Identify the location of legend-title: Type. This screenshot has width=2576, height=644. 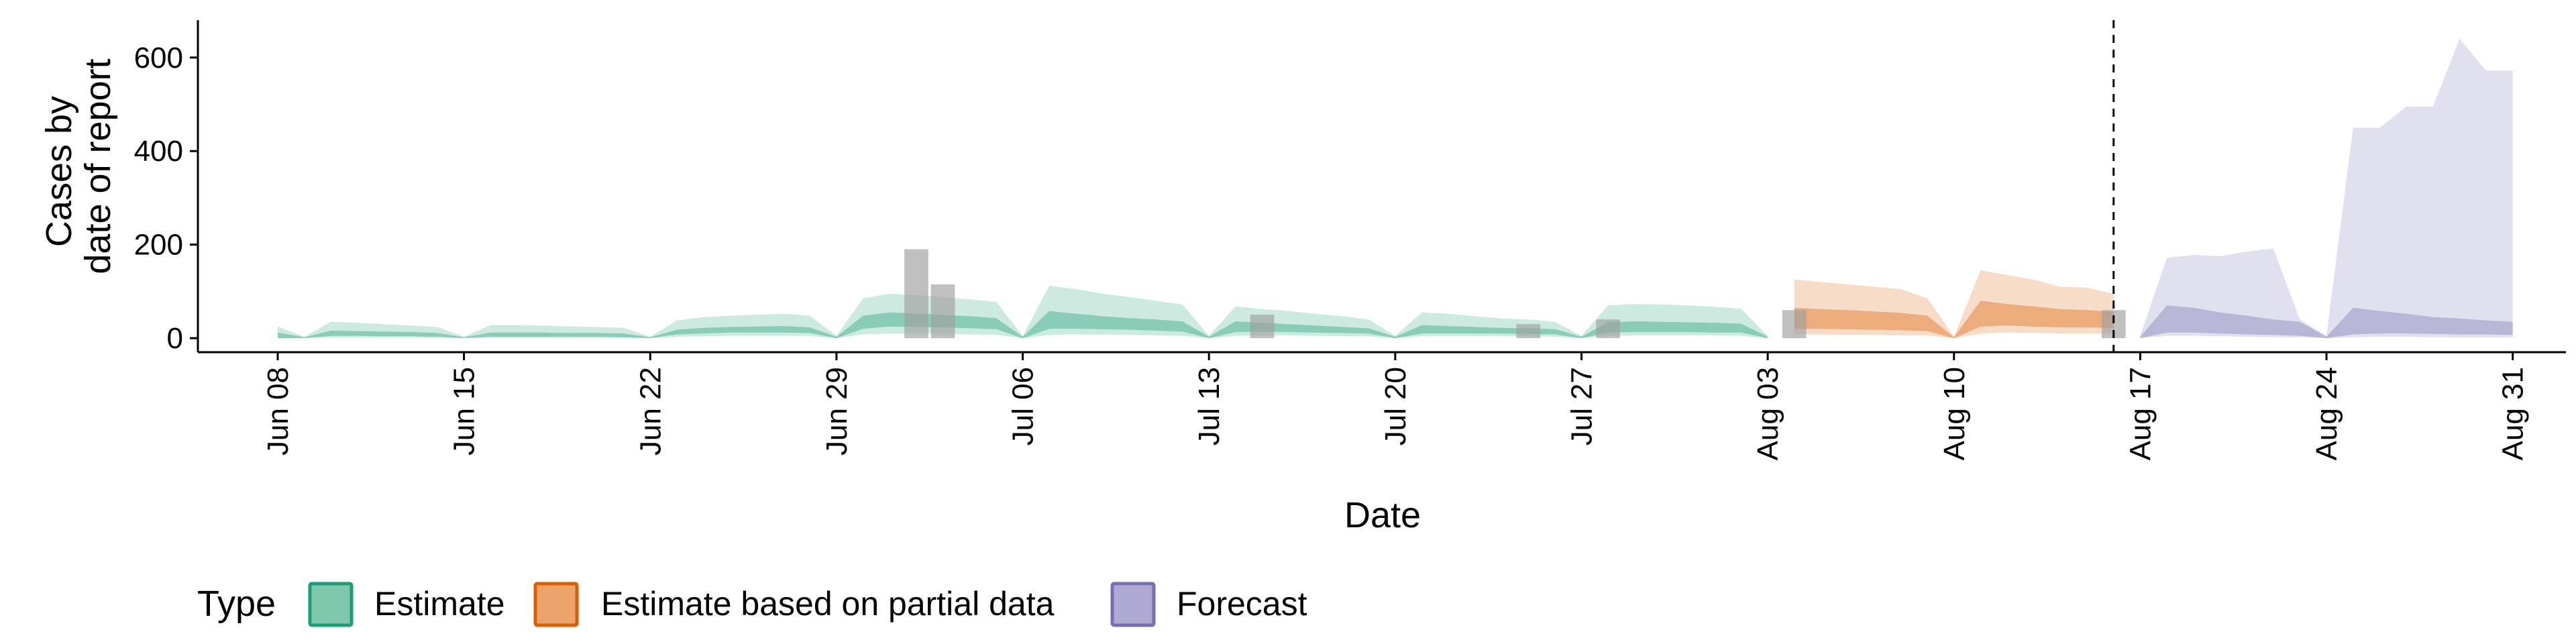
(236, 604).